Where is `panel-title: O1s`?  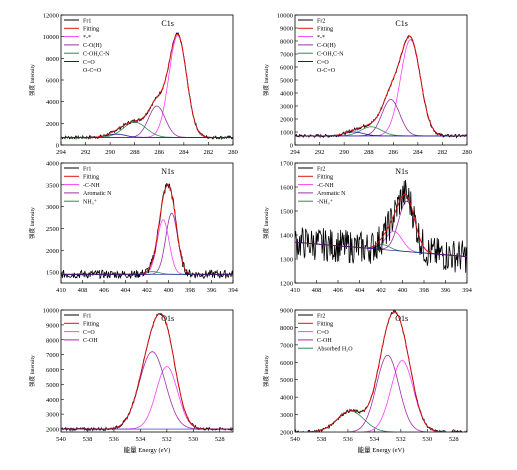
panel-title: O1s is located at coordinates (401, 318).